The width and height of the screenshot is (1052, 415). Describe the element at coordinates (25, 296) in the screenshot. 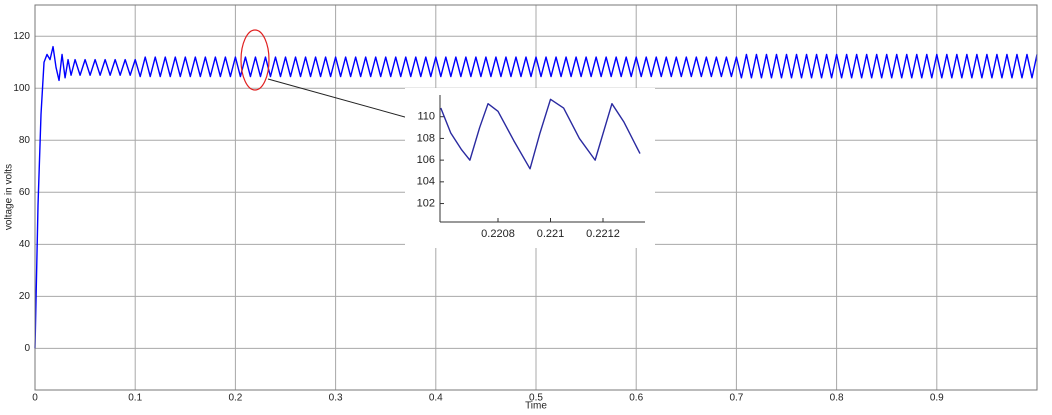

I see `y-tick-label: 20` at that location.